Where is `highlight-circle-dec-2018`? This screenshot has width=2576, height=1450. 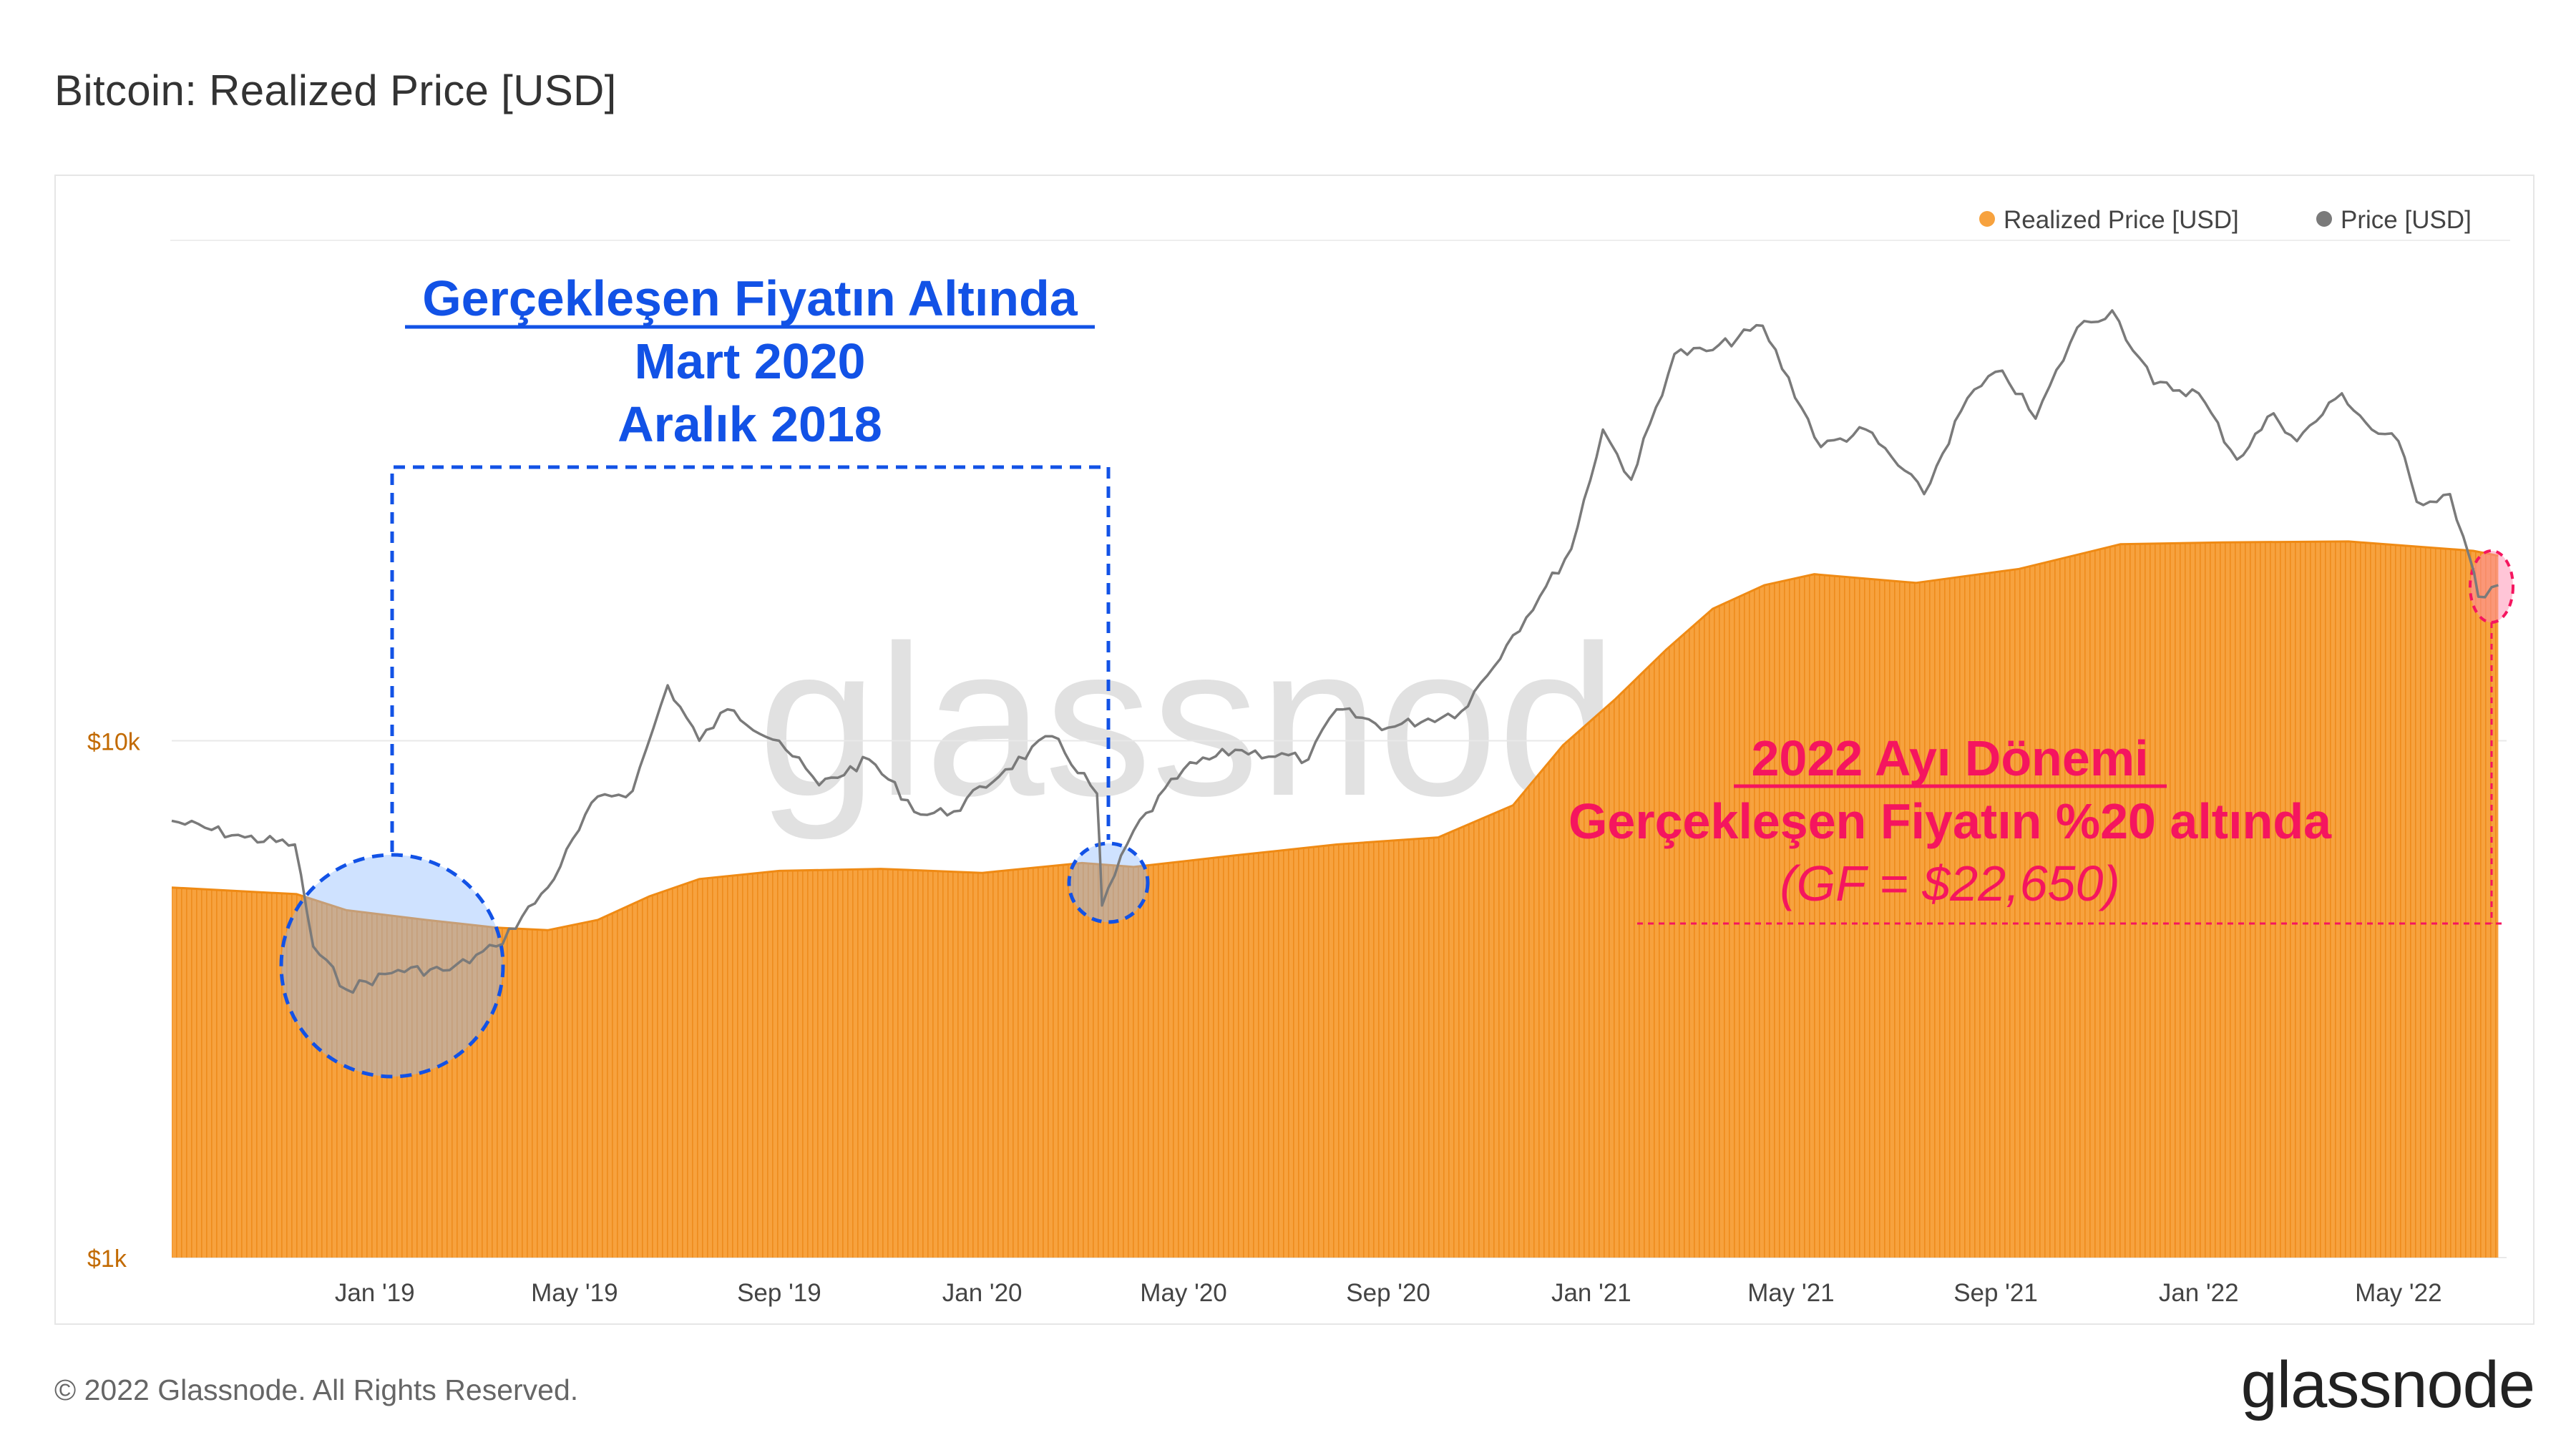
highlight-circle-dec-2018 is located at coordinates (392, 966).